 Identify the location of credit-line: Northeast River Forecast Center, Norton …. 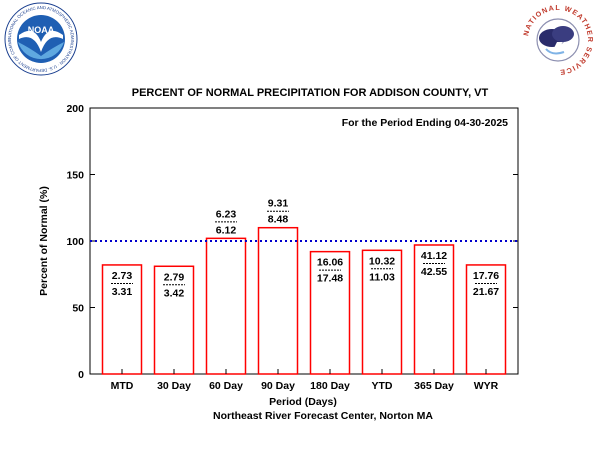
(323, 416).